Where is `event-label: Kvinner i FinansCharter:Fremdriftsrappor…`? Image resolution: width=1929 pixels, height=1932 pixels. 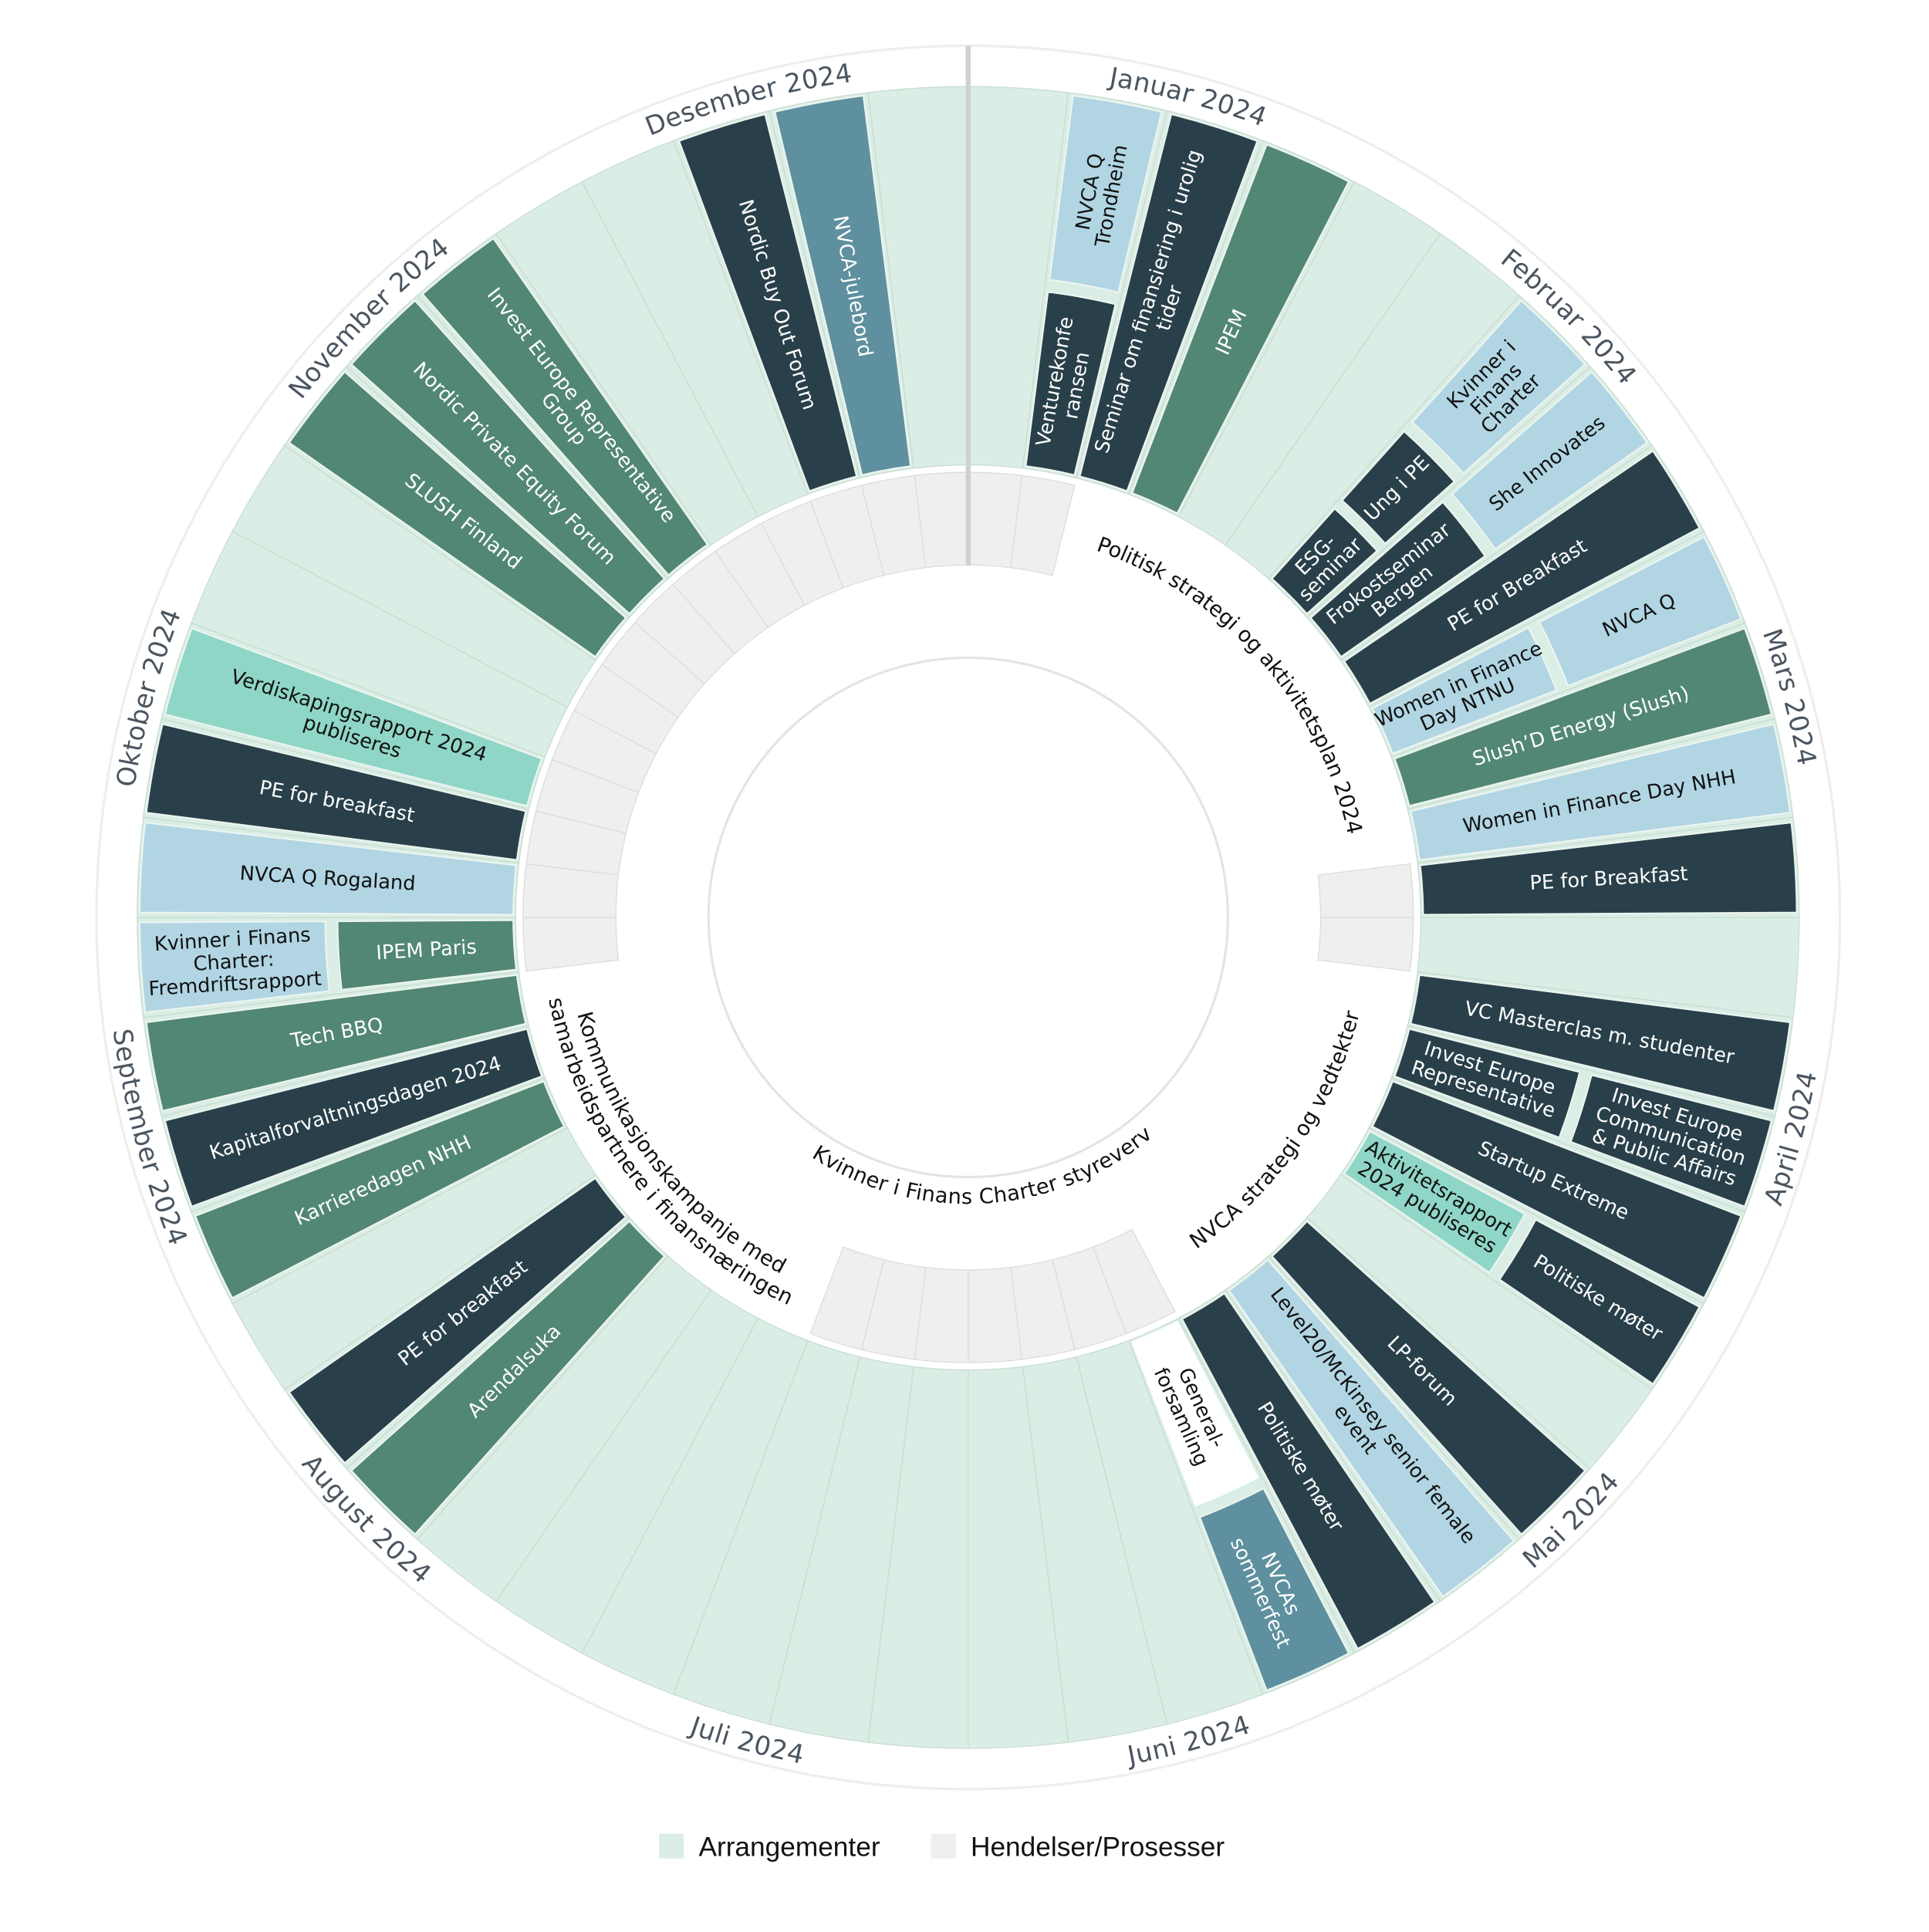 event-label: Kvinner i FinansCharter:Fremdriftsrappor… is located at coordinates (233, 962).